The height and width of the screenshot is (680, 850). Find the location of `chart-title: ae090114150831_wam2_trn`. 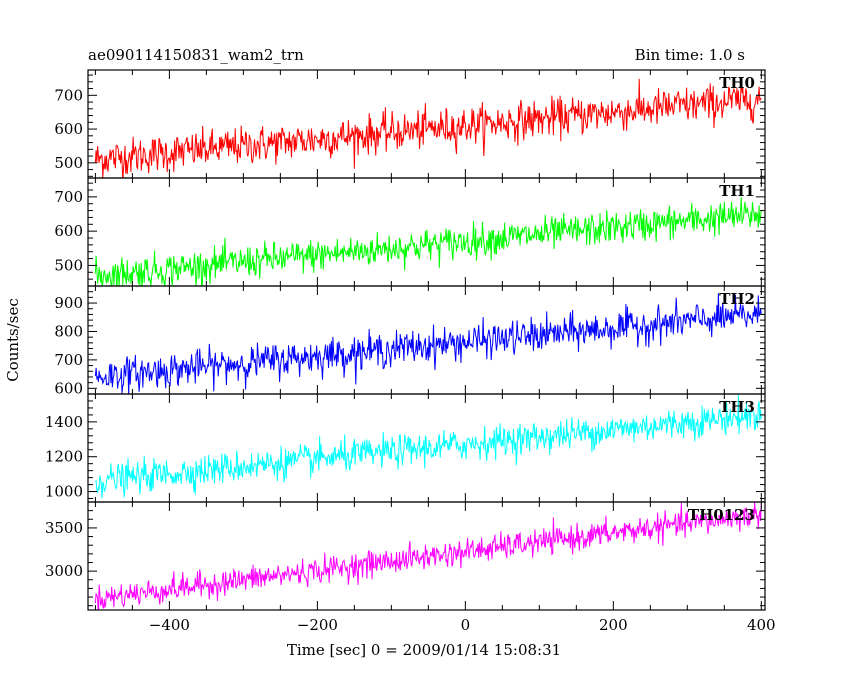

chart-title: ae090114150831_wam2_trn is located at coordinates (196, 55).